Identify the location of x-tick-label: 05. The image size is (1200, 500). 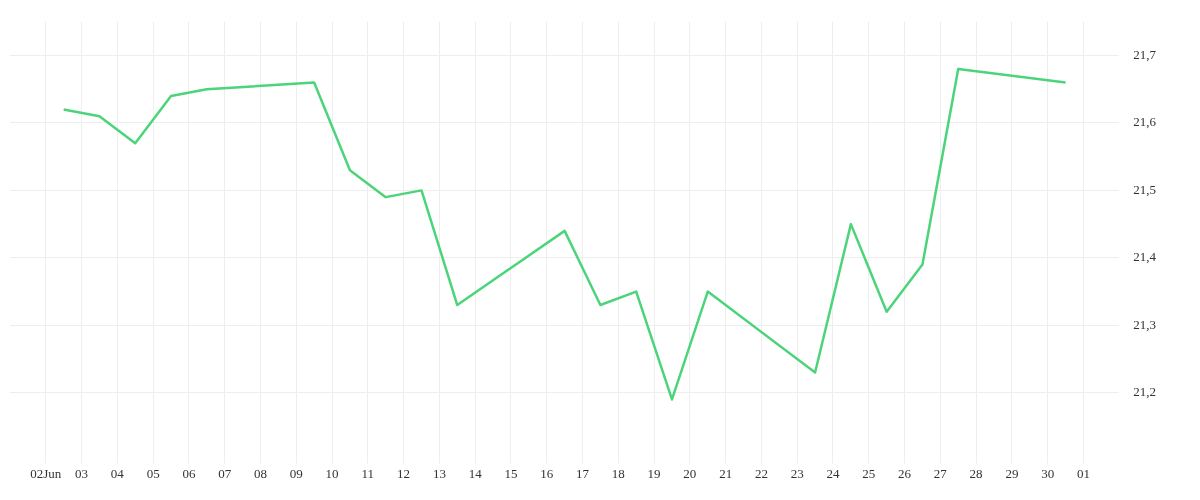
(153, 473).